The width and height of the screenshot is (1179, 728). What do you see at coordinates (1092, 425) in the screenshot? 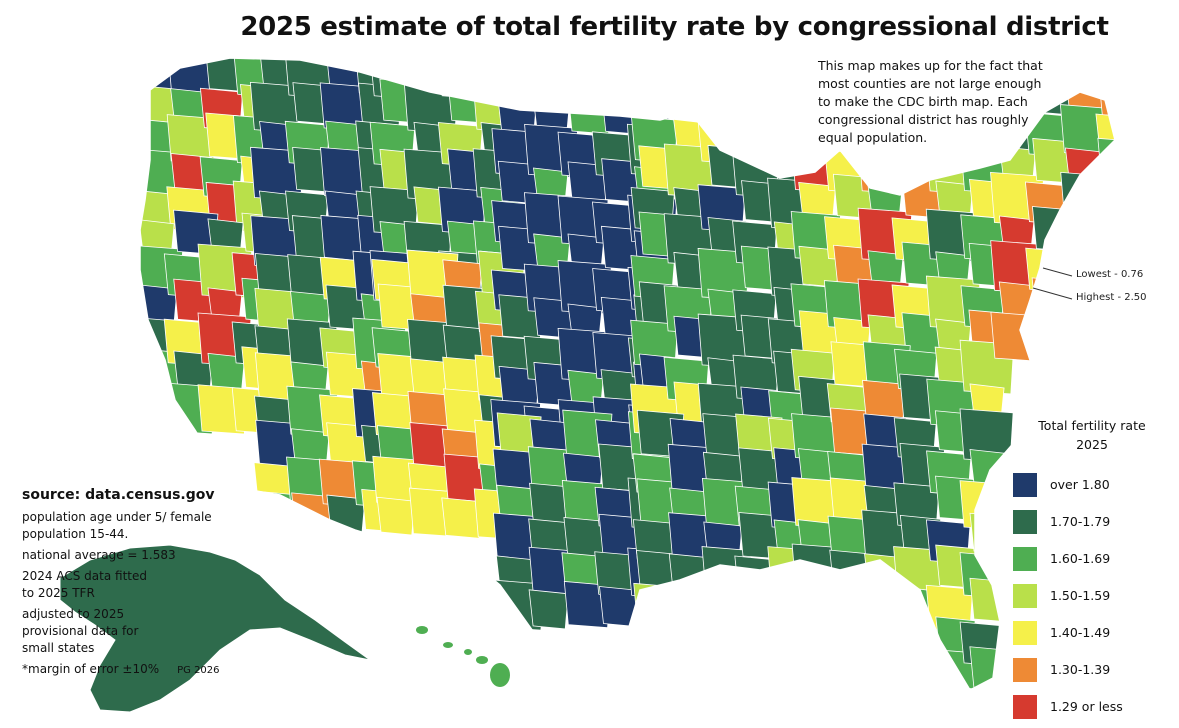
I see `legend-title-line-1: Total fertility rate` at bounding box center [1092, 425].